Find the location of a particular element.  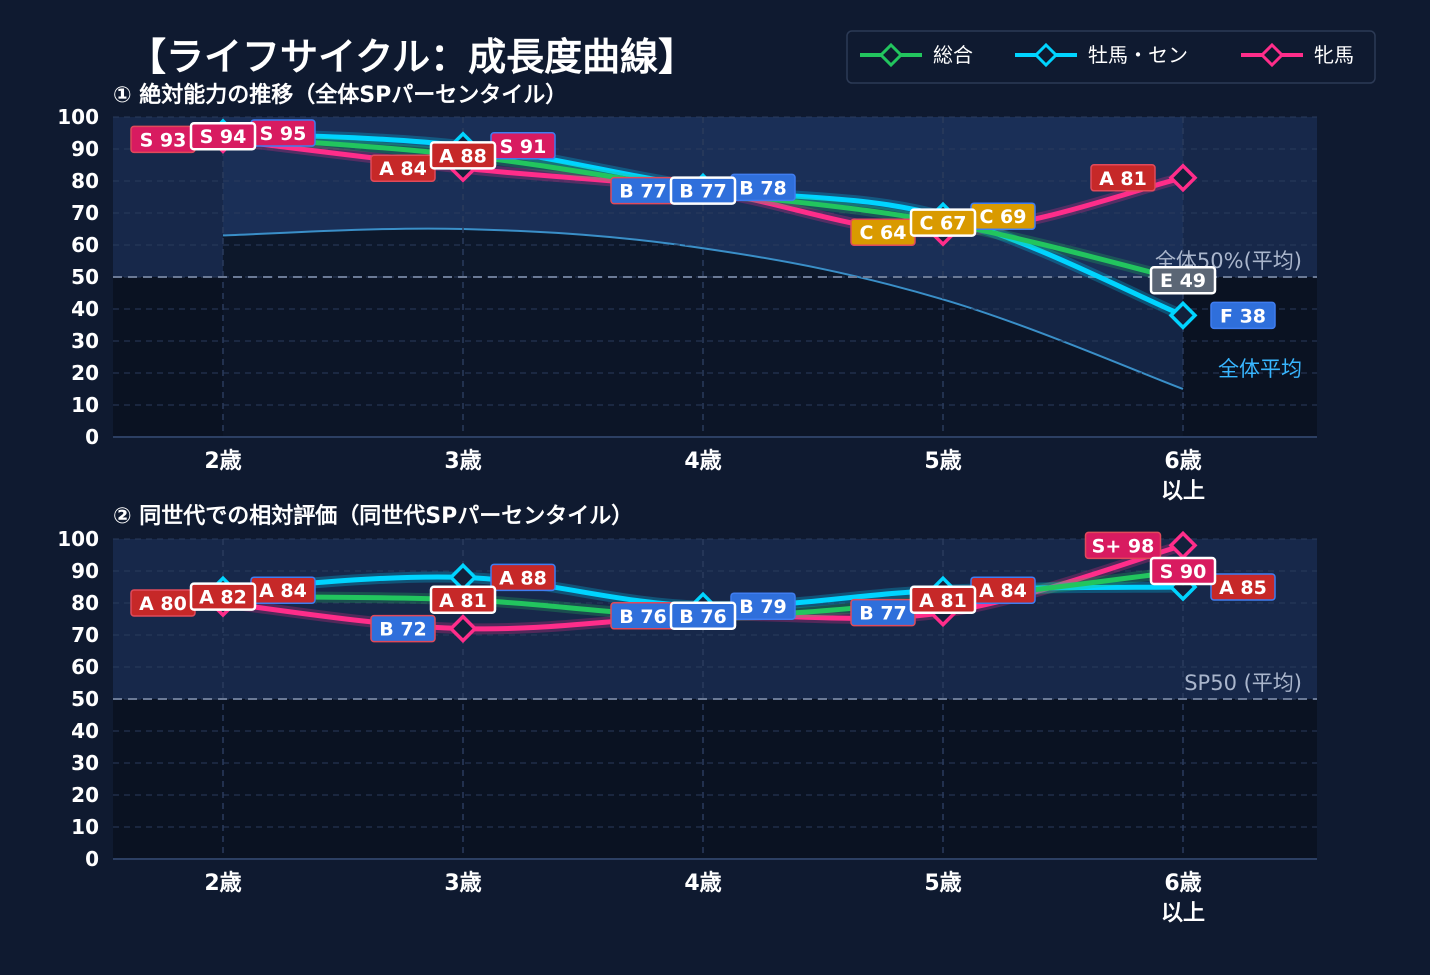

data-label: S 93 is located at coordinates (163, 140).